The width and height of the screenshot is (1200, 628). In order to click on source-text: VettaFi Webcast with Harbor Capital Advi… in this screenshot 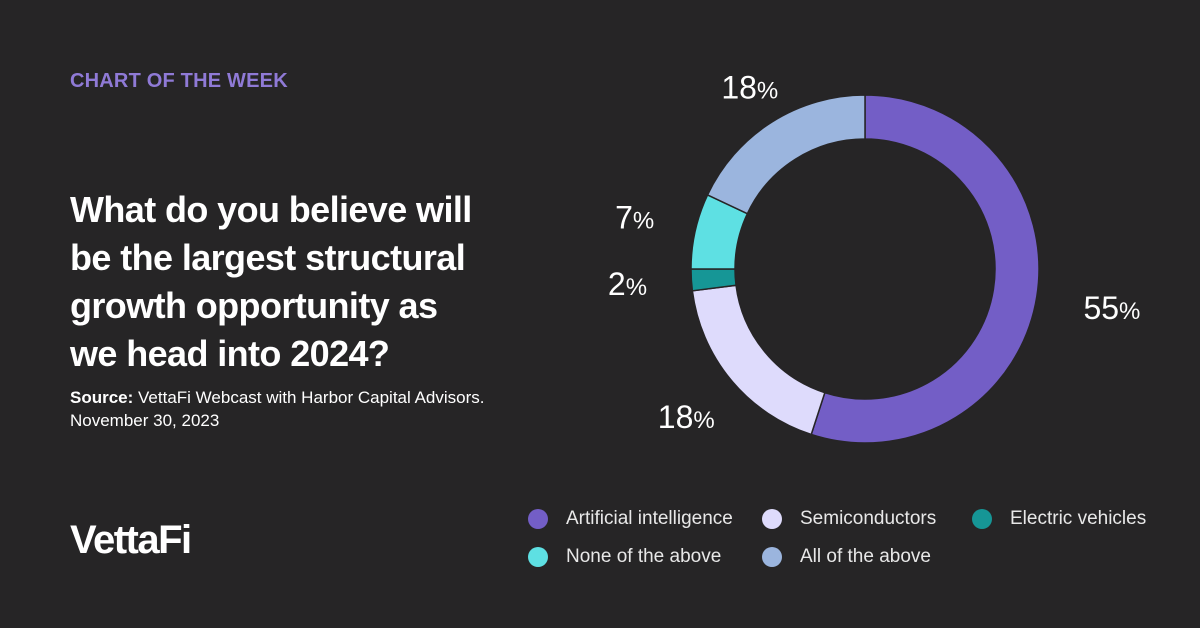, I will do `click(277, 409)`.